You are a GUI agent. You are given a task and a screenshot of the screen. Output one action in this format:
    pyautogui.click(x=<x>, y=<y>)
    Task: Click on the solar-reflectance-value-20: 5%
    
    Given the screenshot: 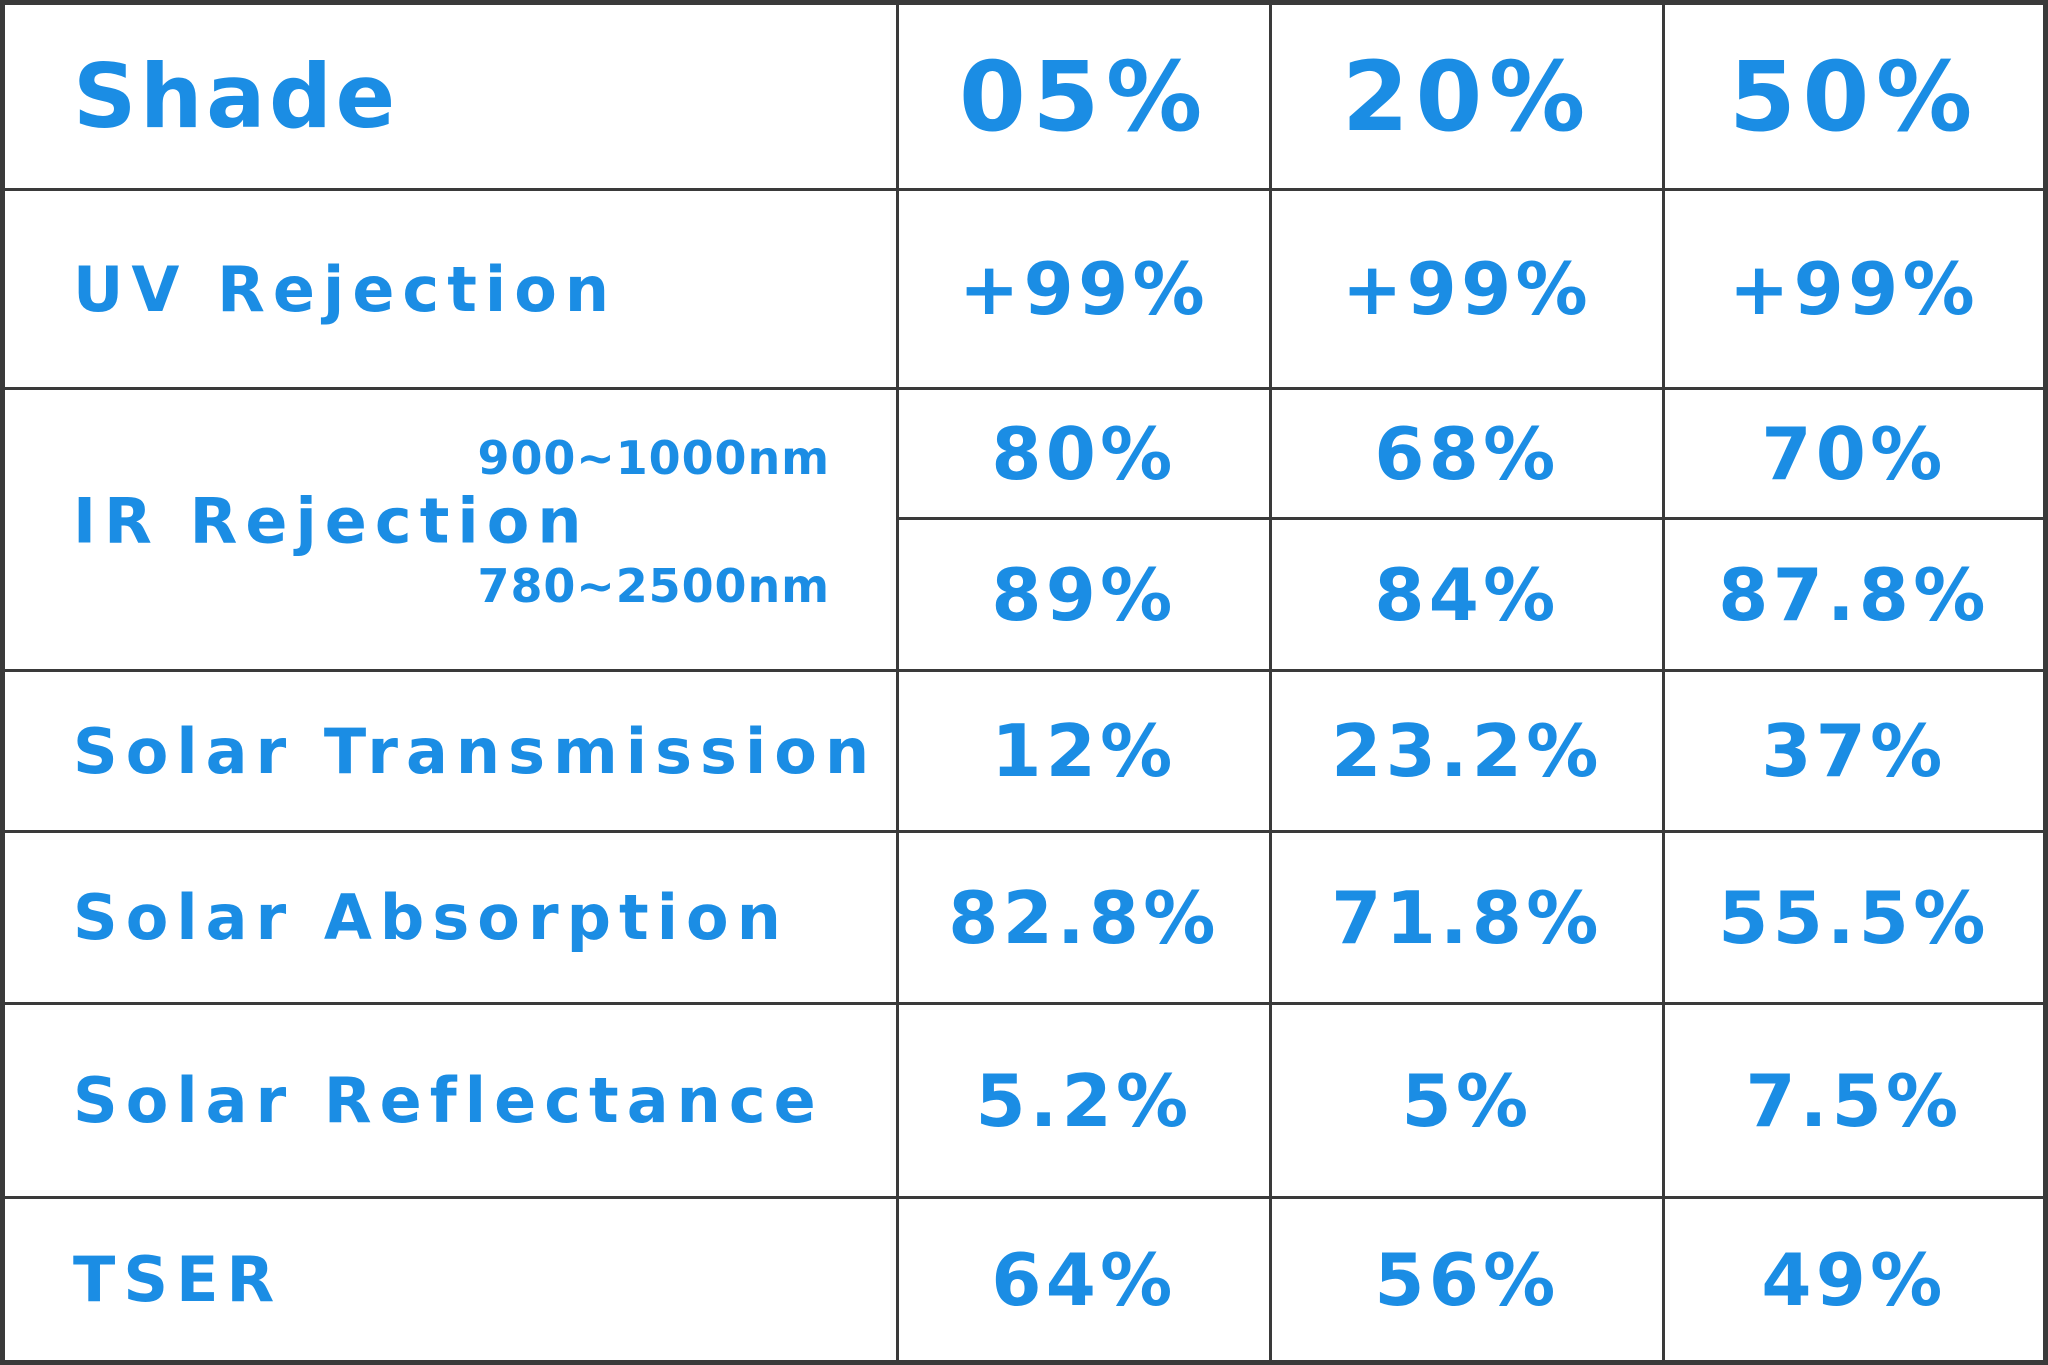 What is the action you would take?
    pyautogui.click(x=1468, y=1102)
    